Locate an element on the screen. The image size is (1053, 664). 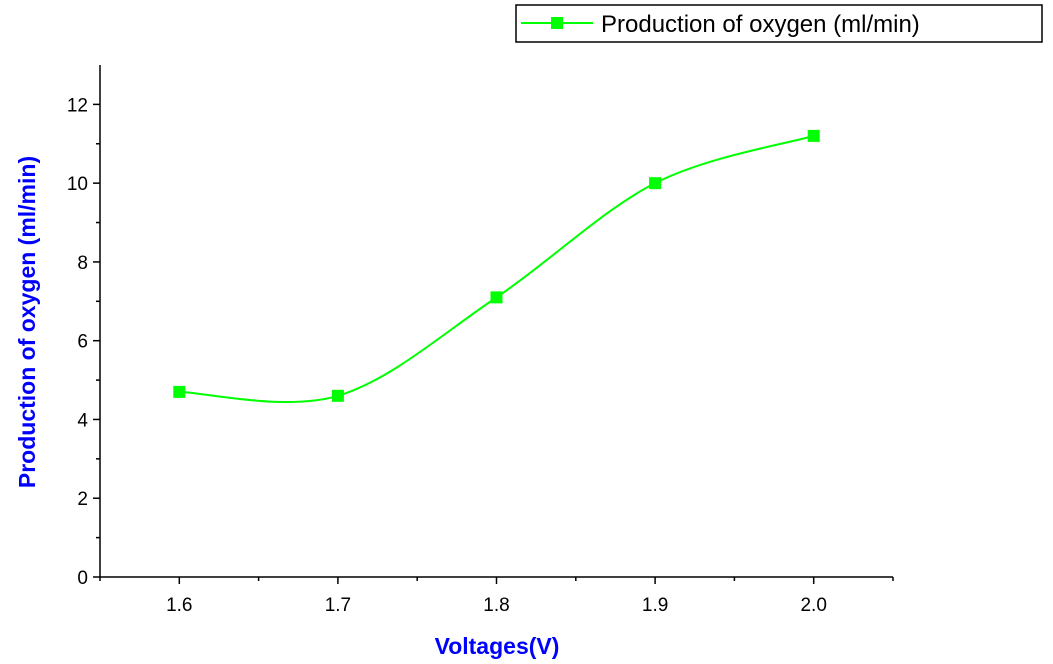
y-tick-label: 0 is located at coordinates (82, 578).